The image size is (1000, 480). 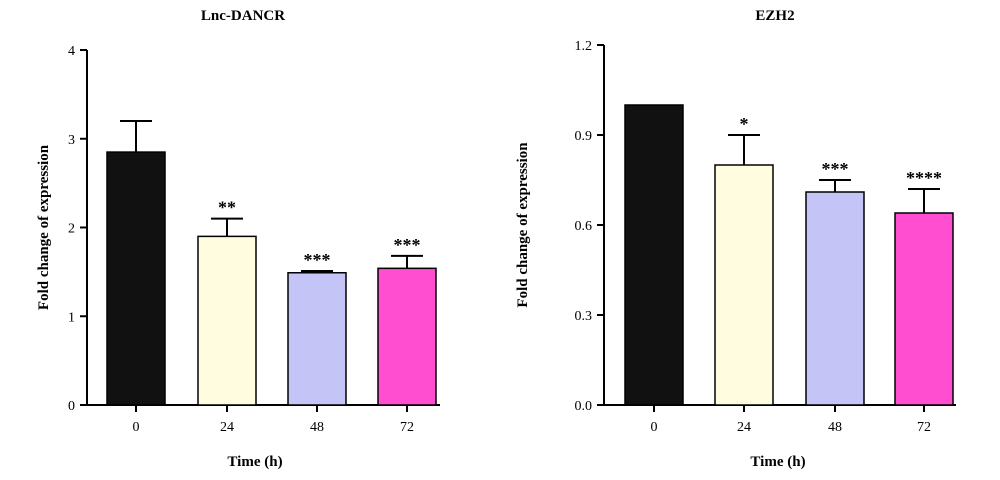 I want to click on y-tick-label: 0.9, so click(x=584, y=136).